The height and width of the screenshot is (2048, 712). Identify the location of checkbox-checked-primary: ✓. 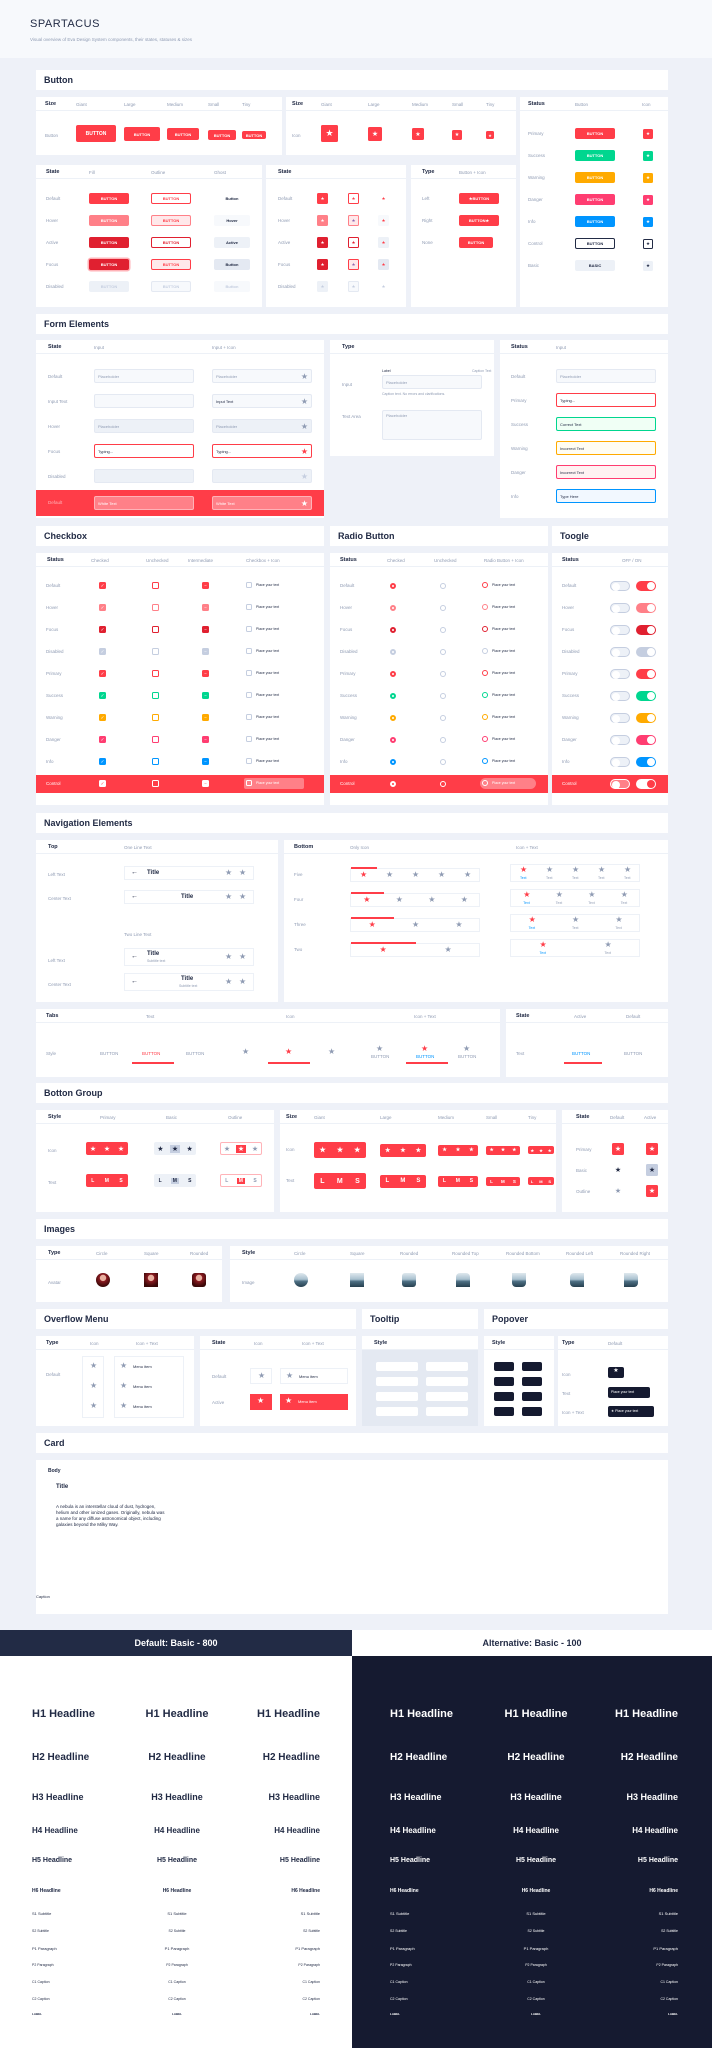
(102, 673).